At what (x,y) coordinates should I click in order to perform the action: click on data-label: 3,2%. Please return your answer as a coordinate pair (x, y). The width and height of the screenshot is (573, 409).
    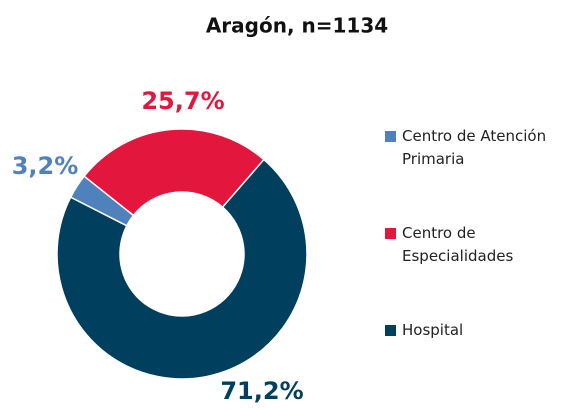
    Looking at the image, I should click on (45, 166).